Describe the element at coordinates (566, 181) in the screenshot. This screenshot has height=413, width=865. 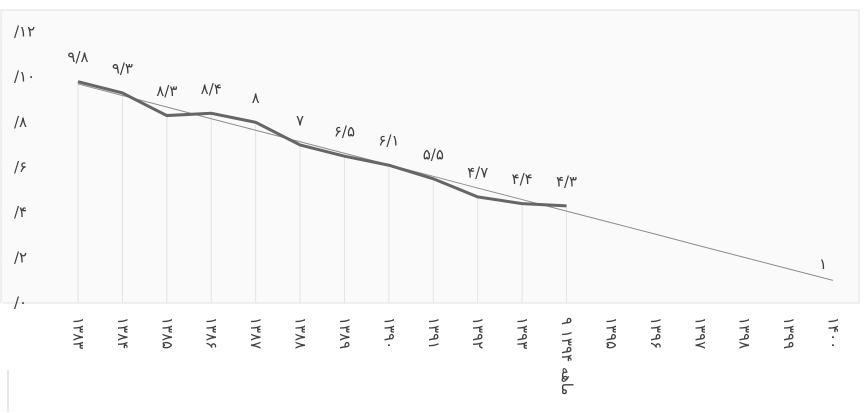
I see `data-label: ۴/۳` at that location.